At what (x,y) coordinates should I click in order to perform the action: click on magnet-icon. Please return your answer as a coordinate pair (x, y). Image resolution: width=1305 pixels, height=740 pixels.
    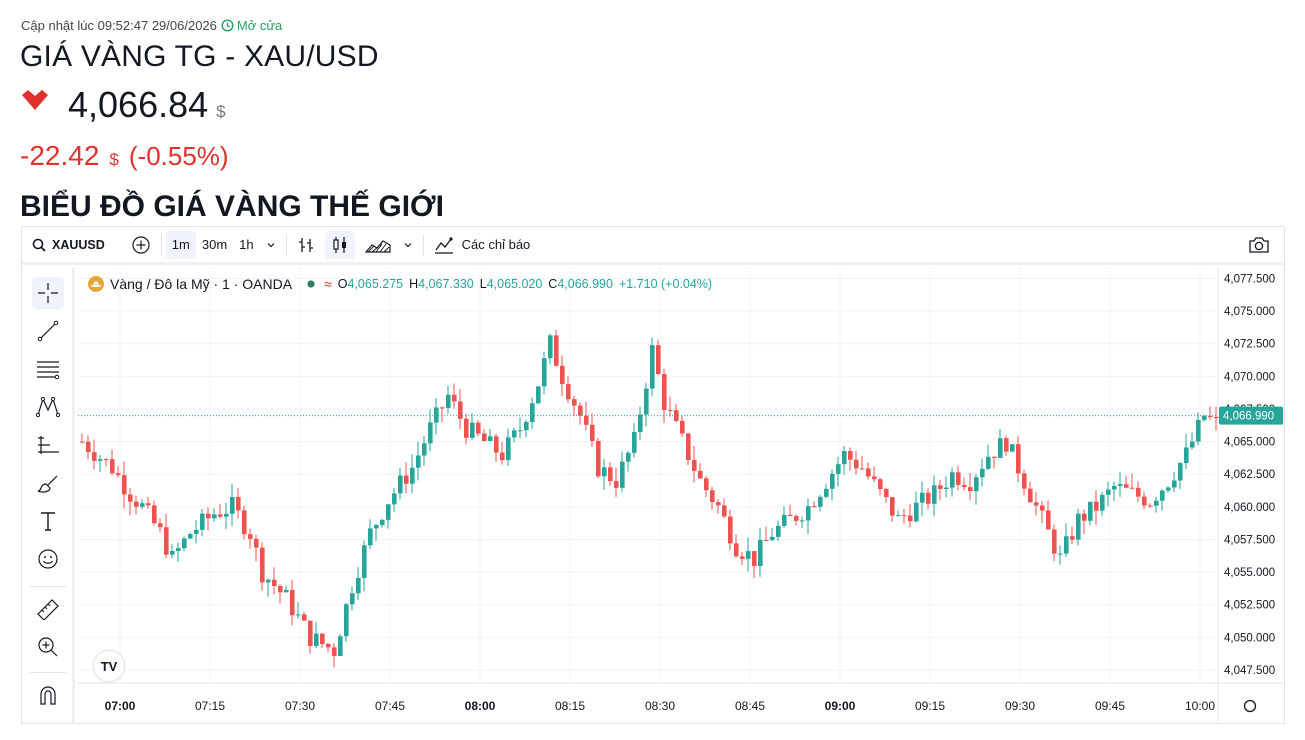
    Looking at the image, I should click on (48, 695).